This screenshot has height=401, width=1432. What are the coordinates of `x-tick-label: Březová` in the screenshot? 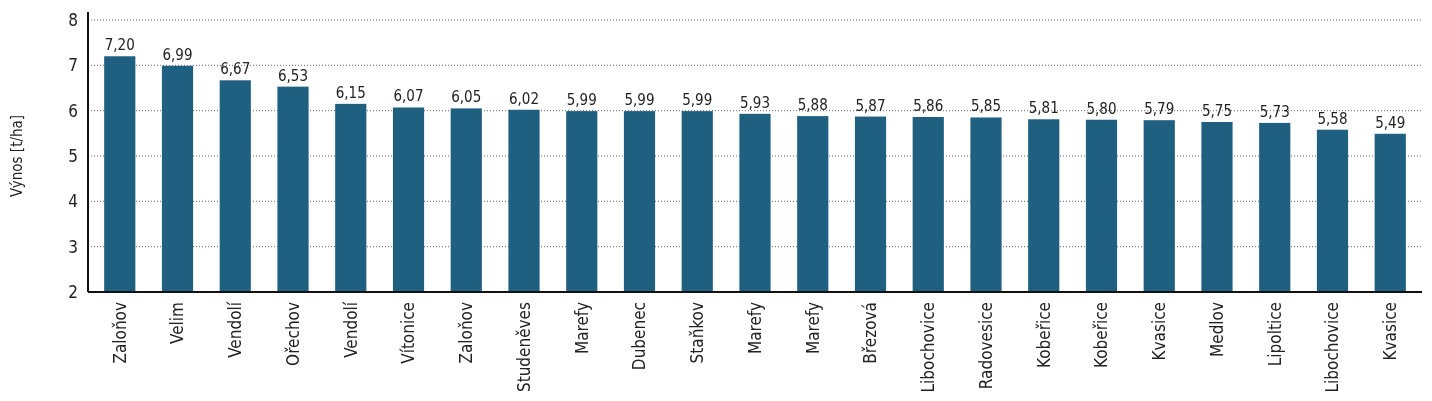 It's located at (870, 333).